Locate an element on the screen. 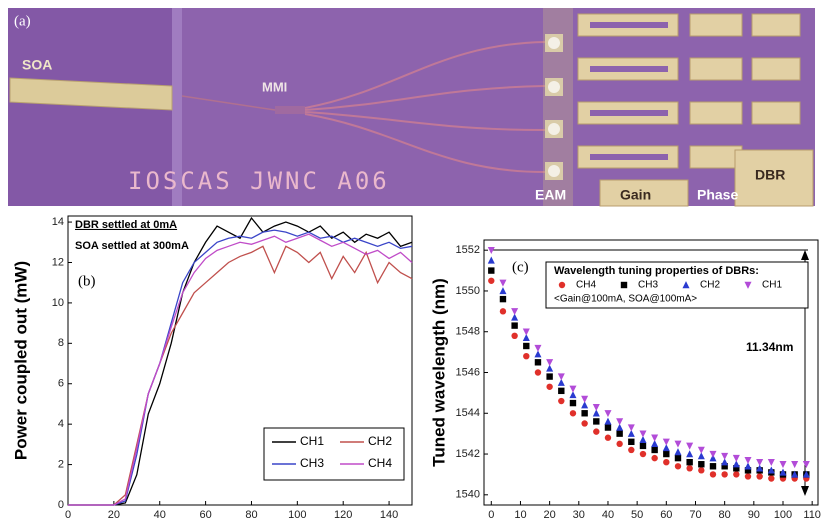 The width and height of the screenshot is (824, 525). panel-label: (c) is located at coordinates (520, 267).